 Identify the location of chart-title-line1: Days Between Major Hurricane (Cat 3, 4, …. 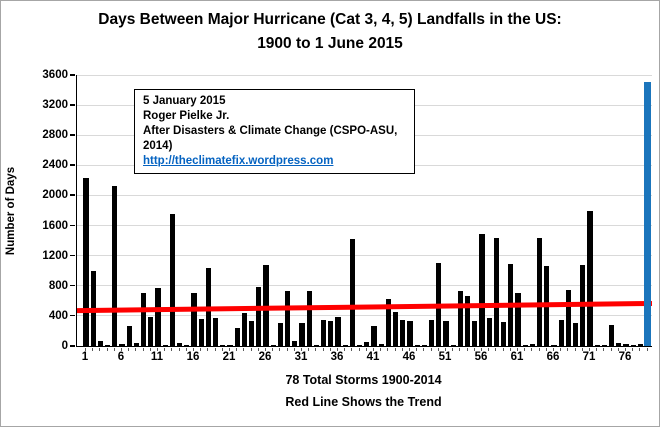
(330, 19).